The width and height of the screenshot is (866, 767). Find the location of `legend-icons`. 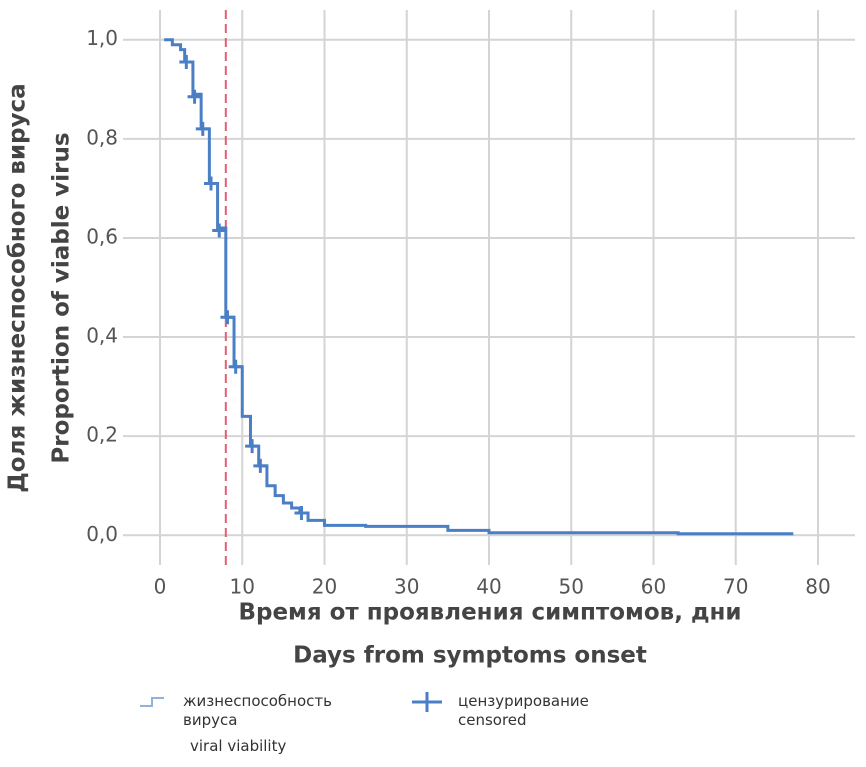

legend-icons is located at coordinates (291, 702).